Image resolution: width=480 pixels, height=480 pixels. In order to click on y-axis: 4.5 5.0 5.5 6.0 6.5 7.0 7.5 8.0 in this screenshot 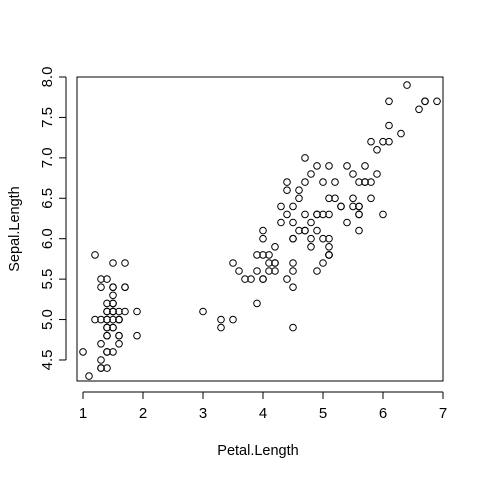, I will do `click(53, 219)`.